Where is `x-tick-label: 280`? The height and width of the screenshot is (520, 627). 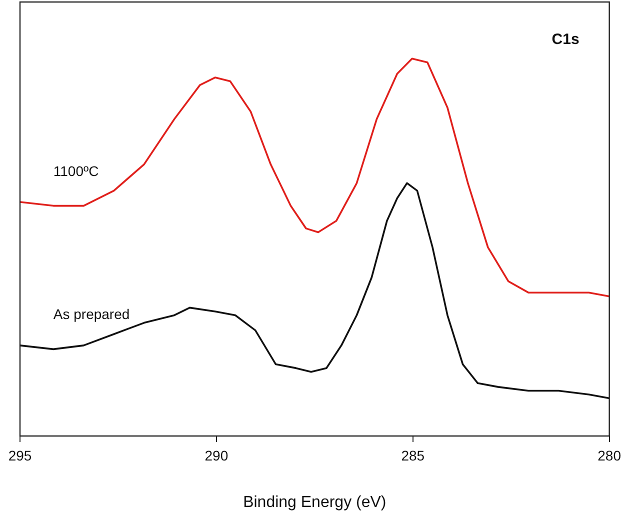
x-tick-label: 280 is located at coordinates (610, 455).